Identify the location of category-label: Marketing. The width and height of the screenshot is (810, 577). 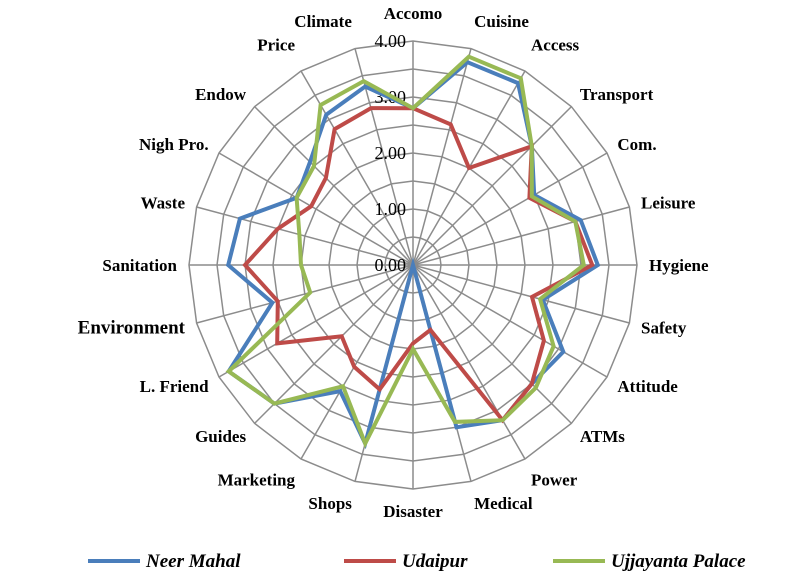
(257, 479).